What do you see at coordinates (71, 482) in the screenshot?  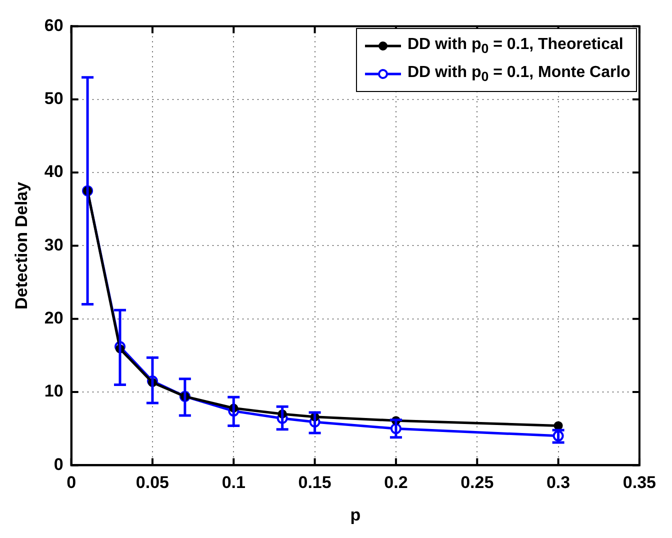 I see `x-tick-label: 0` at bounding box center [71, 482].